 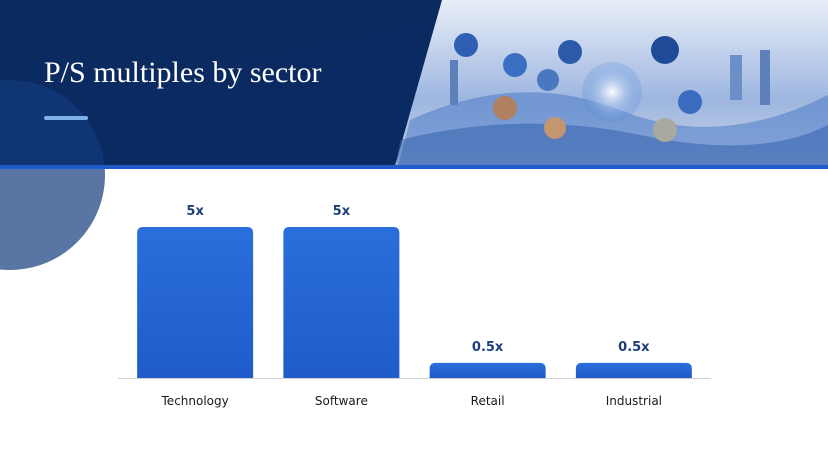 I want to click on x-tick-label: Technology, so click(x=195, y=401).